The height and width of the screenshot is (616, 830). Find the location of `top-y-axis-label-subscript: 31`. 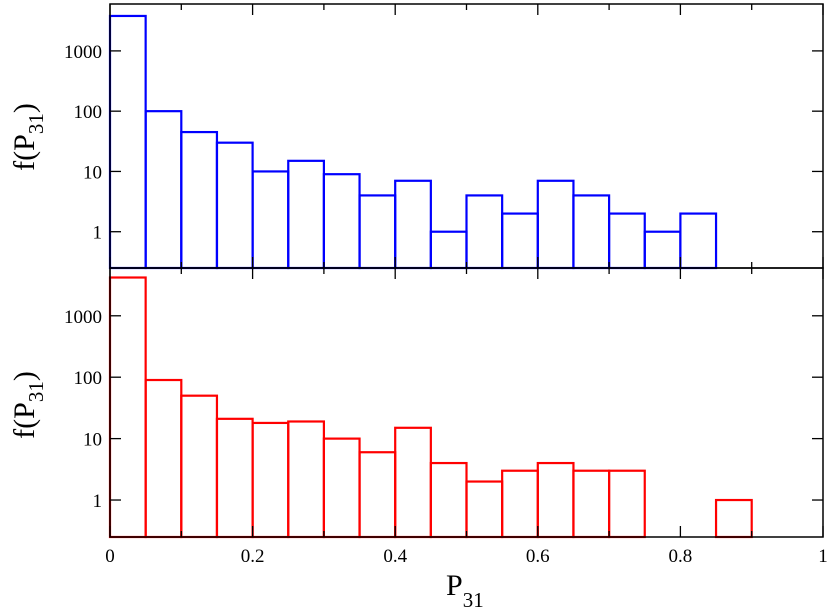

top-y-axis-label-subscript: 31 is located at coordinates (36, 123).